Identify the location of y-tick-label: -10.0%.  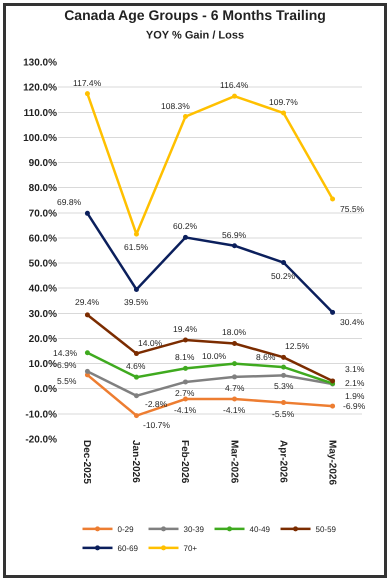
(41, 414).